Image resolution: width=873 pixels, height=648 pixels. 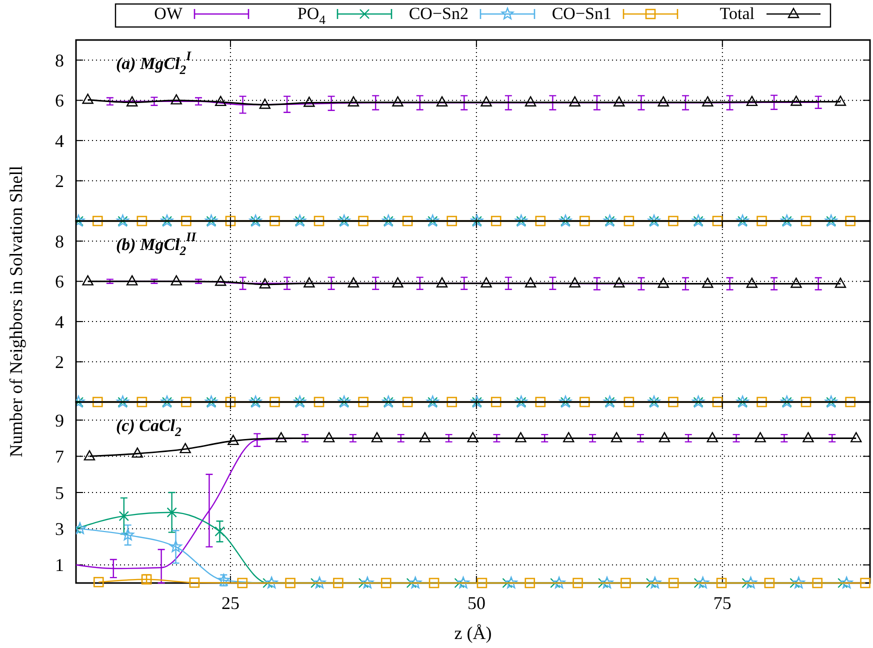 I want to click on x-tick-label: 50, so click(x=476, y=603).